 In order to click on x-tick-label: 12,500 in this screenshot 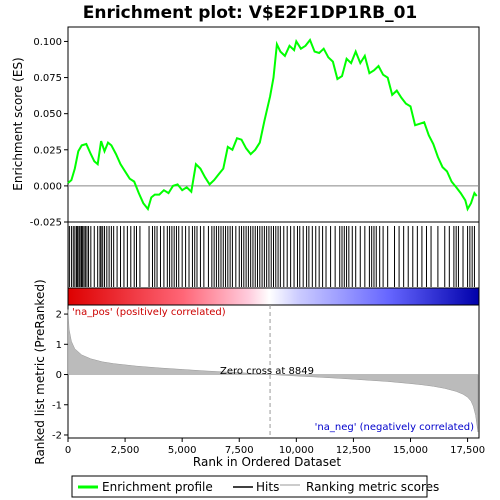, I will do `click(353, 450)`.